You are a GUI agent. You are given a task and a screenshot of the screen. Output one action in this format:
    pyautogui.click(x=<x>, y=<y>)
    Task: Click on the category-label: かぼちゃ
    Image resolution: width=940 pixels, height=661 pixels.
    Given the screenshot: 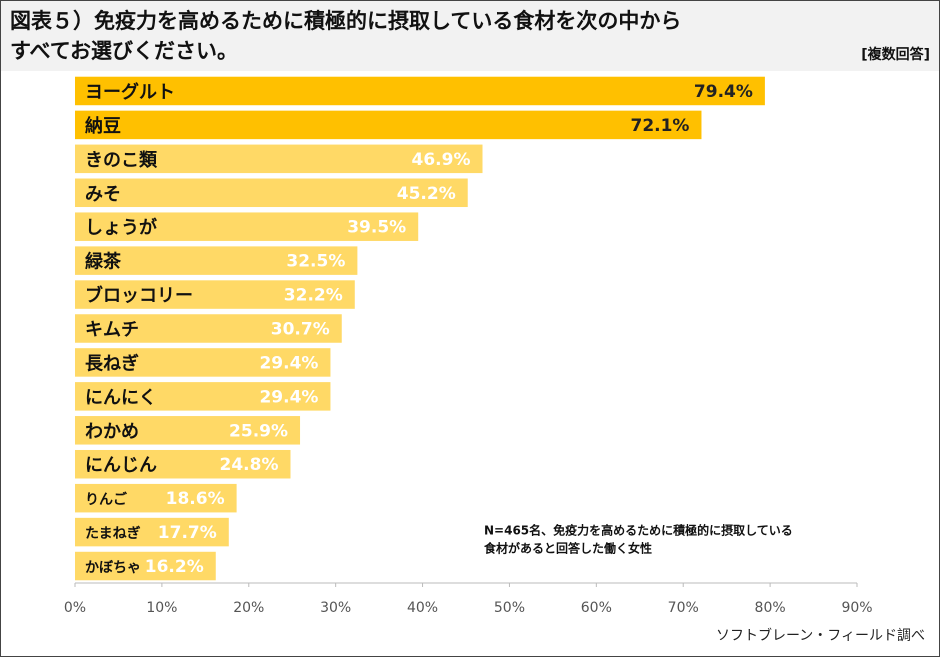 What is the action you would take?
    pyautogui.click(x=113, y=568)
    